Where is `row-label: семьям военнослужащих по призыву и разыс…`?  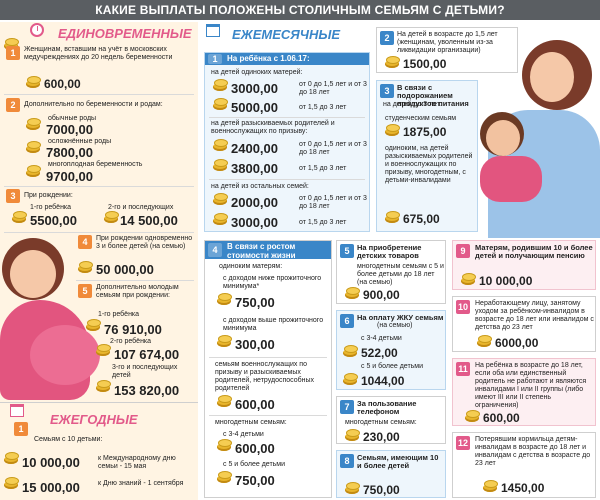 row-label: семьям военнослужащих по призыву и разыс… is located at coordinates (265, 376).